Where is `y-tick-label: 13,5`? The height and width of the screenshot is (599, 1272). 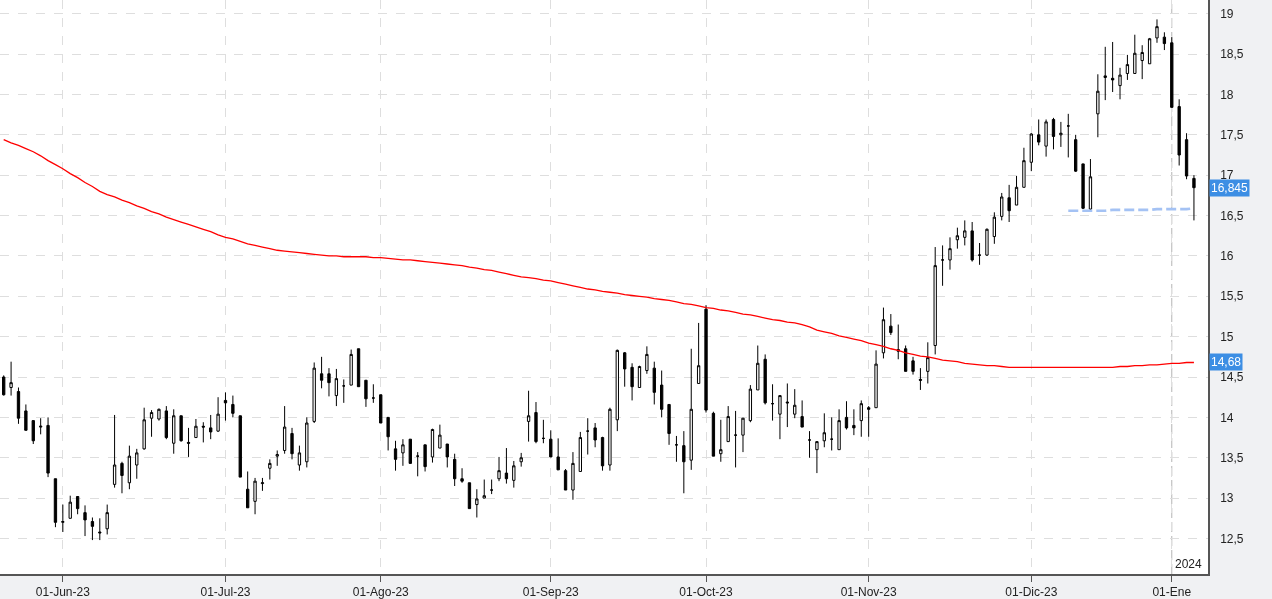 y-tick-label: 13,5 is located at coordinates (1232, 457).